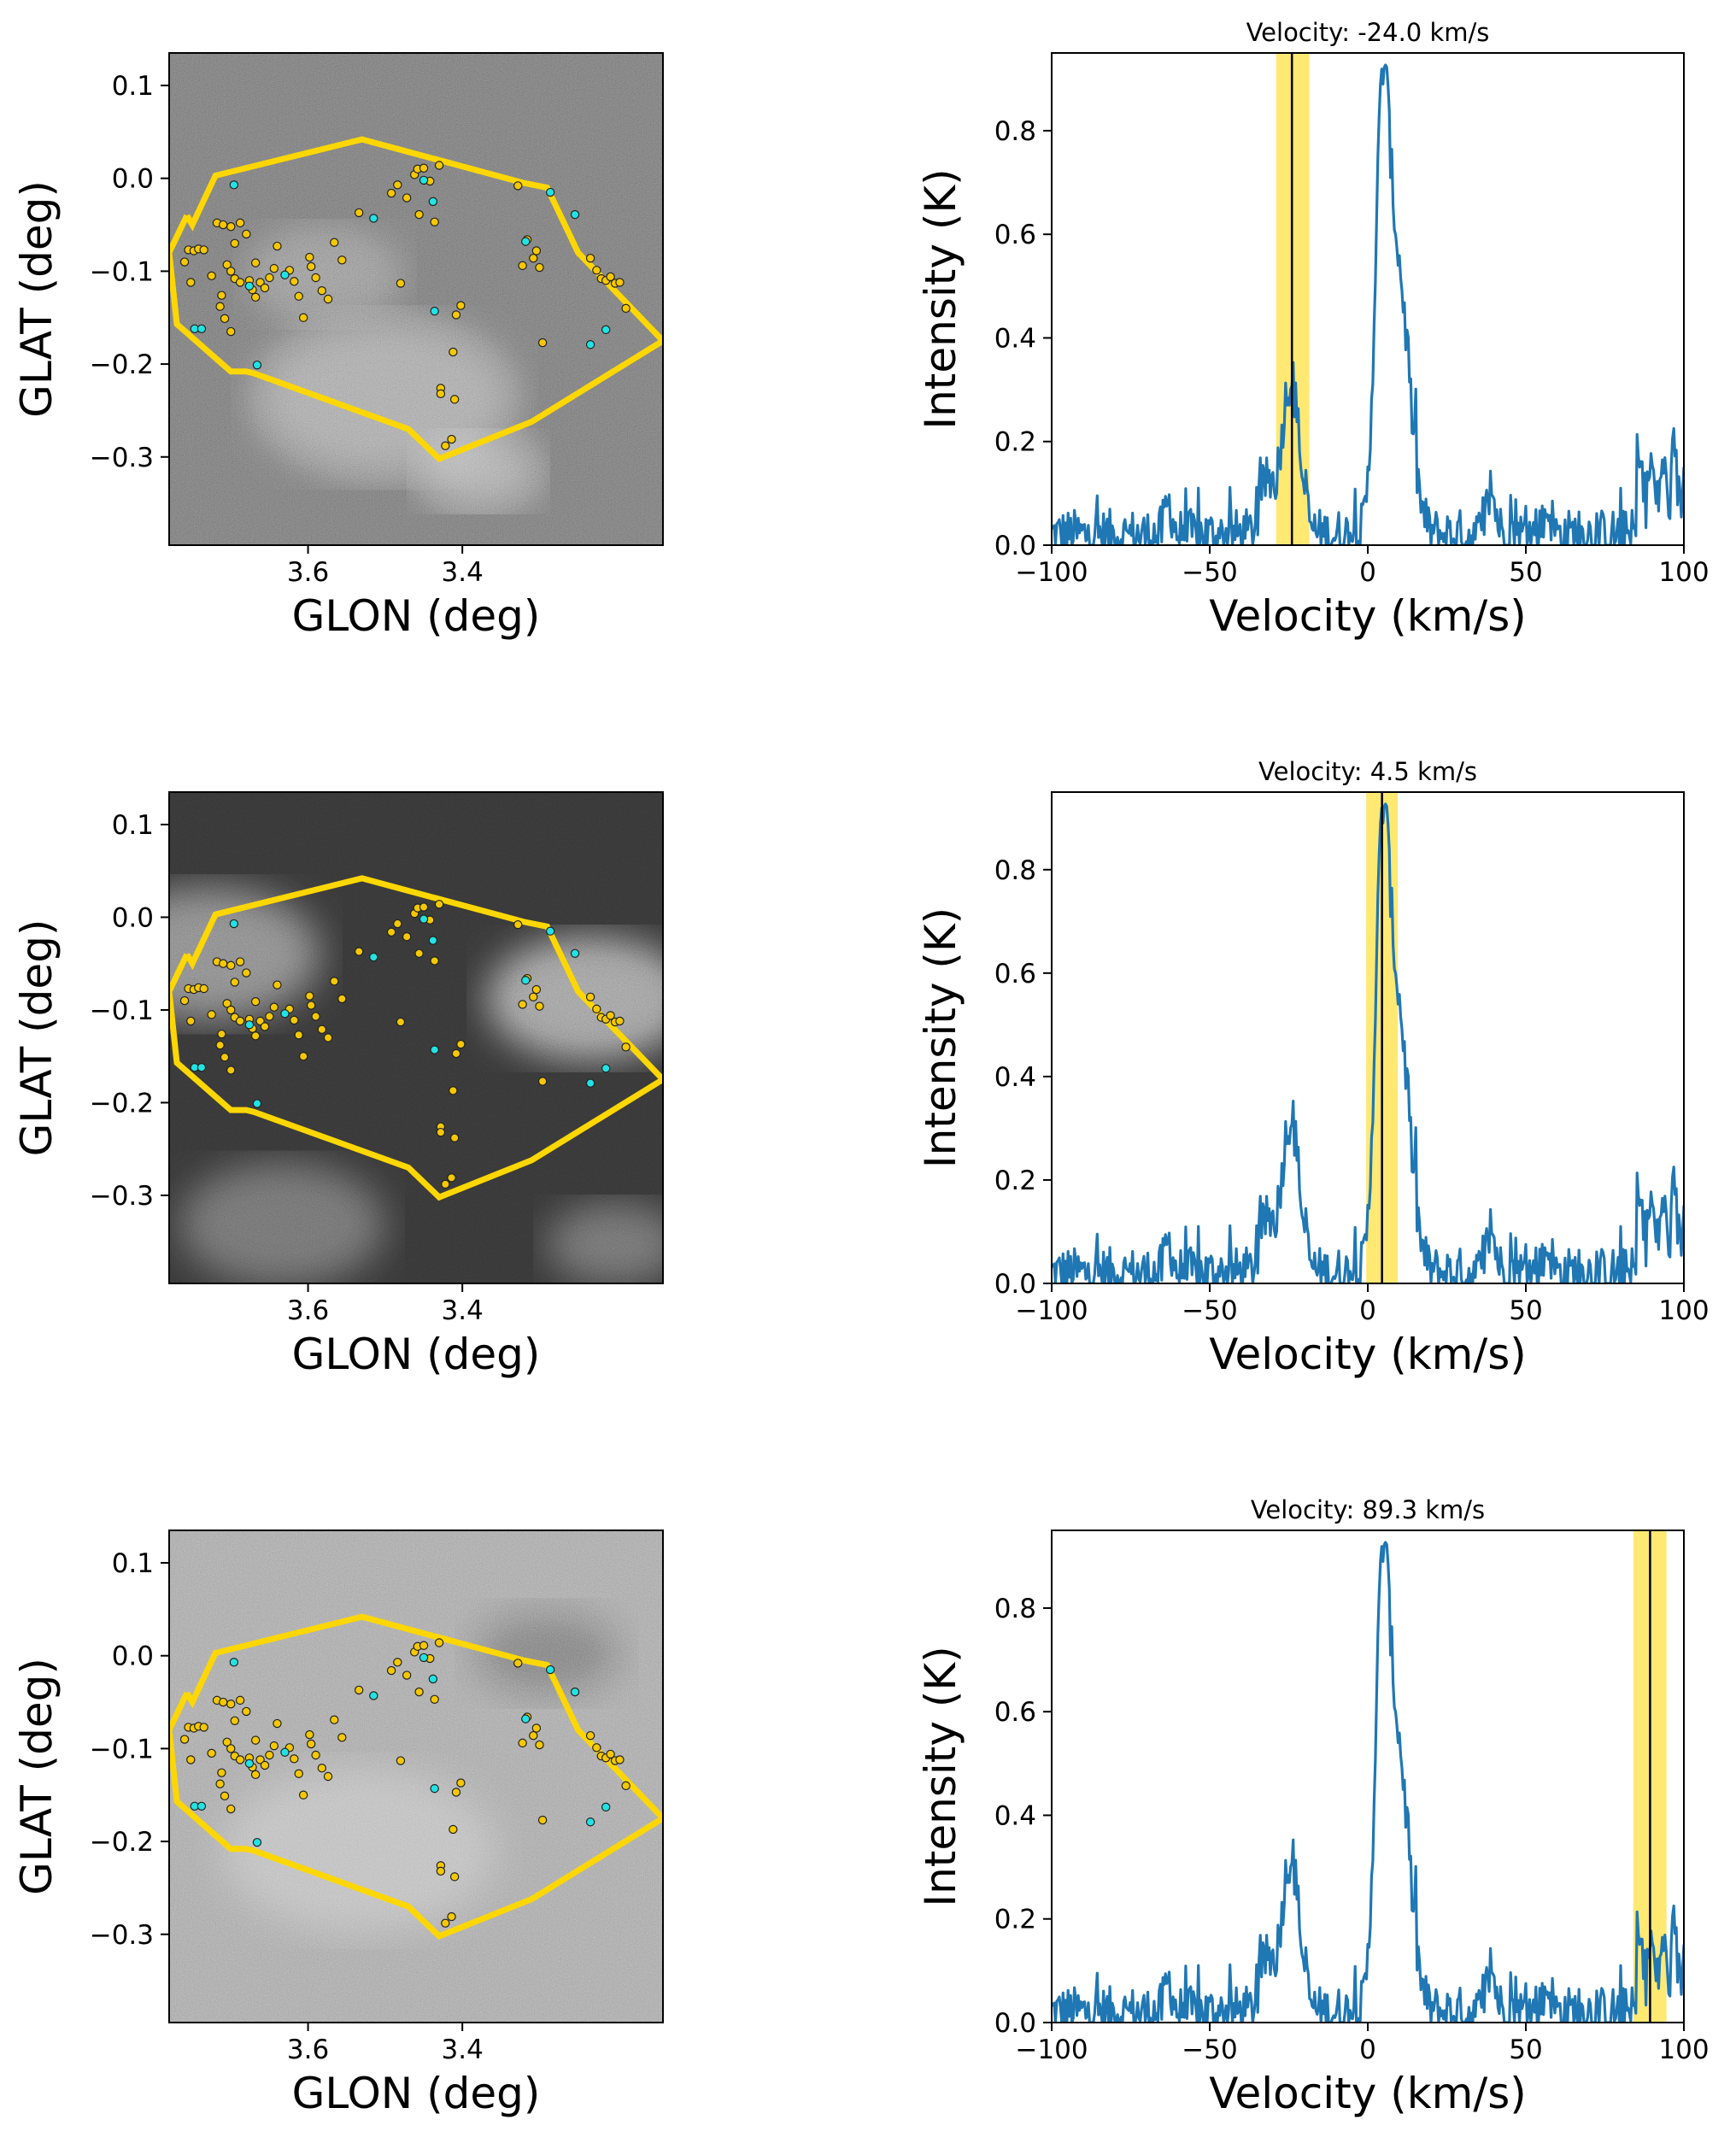  Describe the element at coordinates (1015, 132) in the screenshot. I see `y-tick-label: 0.8` at that location.